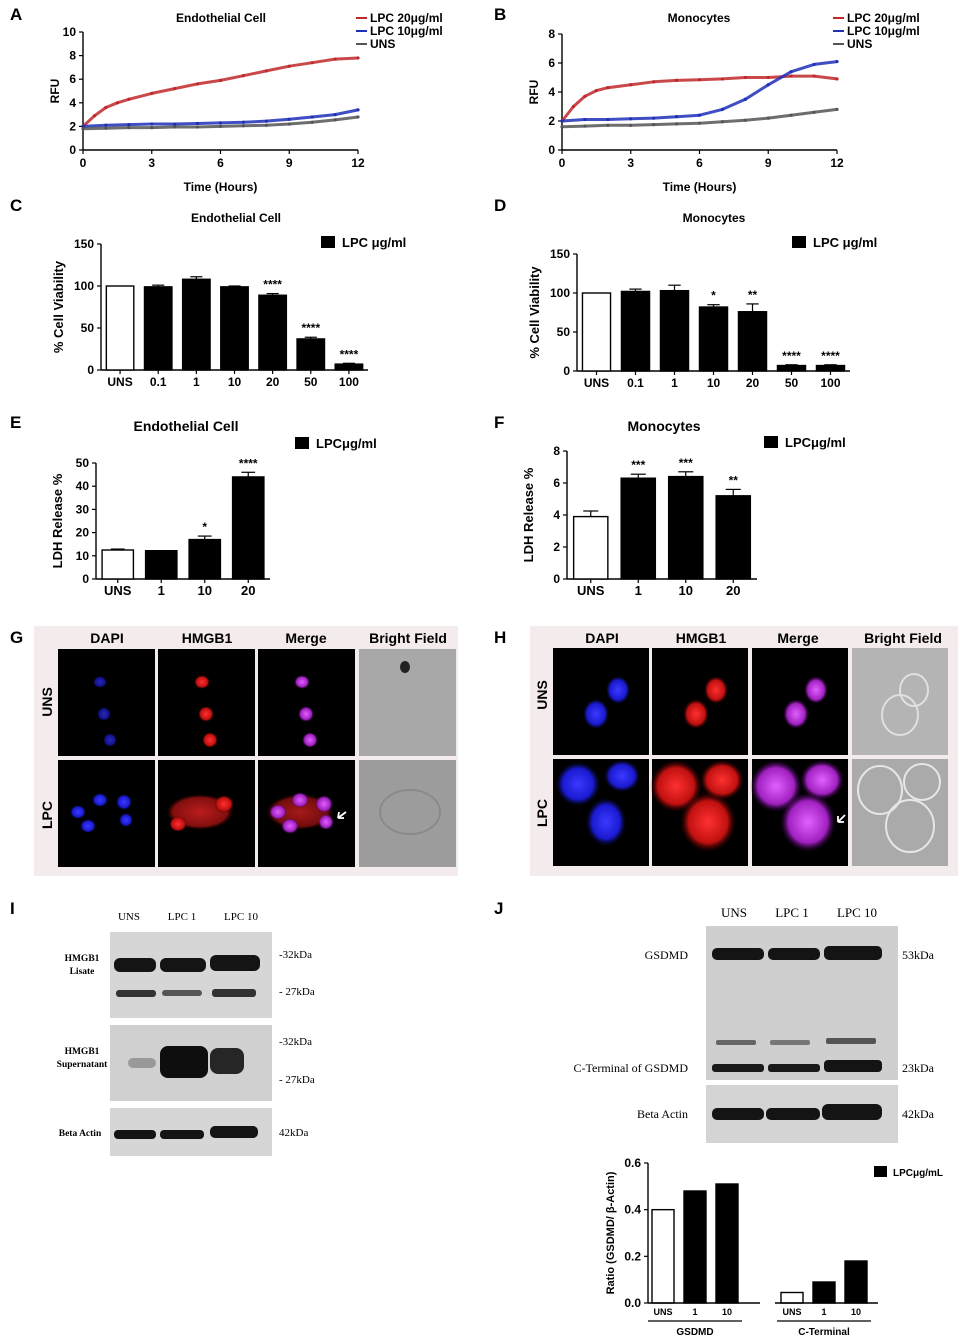 The width and height of the screenshot is (960, 1339). What do you see at coordinates (601, 638) in the screenshot?
I see `micro-h-col-dapi: DAPI` at bounding box center [601, 638].